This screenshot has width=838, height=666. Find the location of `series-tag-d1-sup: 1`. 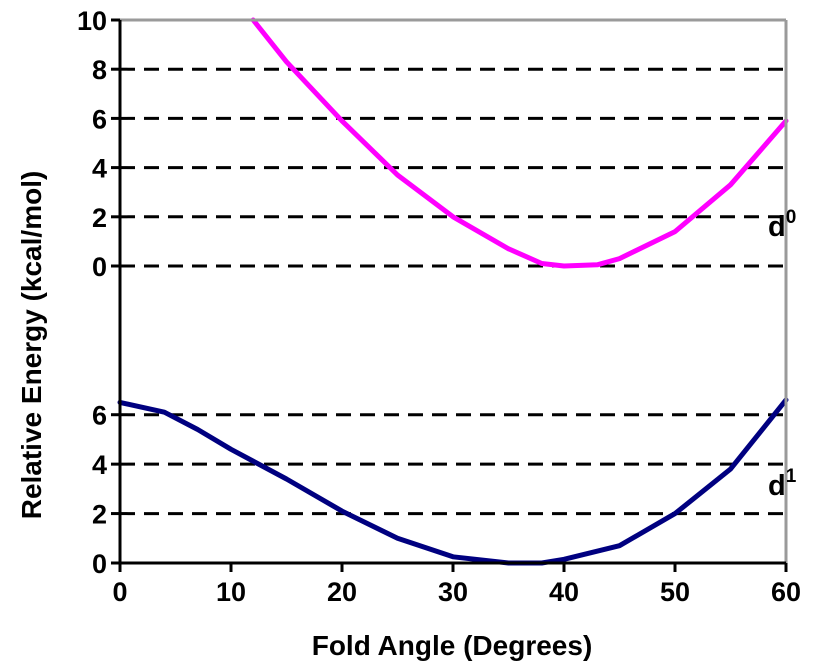

series-tag-d1-sup: 1 is located at coordinates (791, 476).